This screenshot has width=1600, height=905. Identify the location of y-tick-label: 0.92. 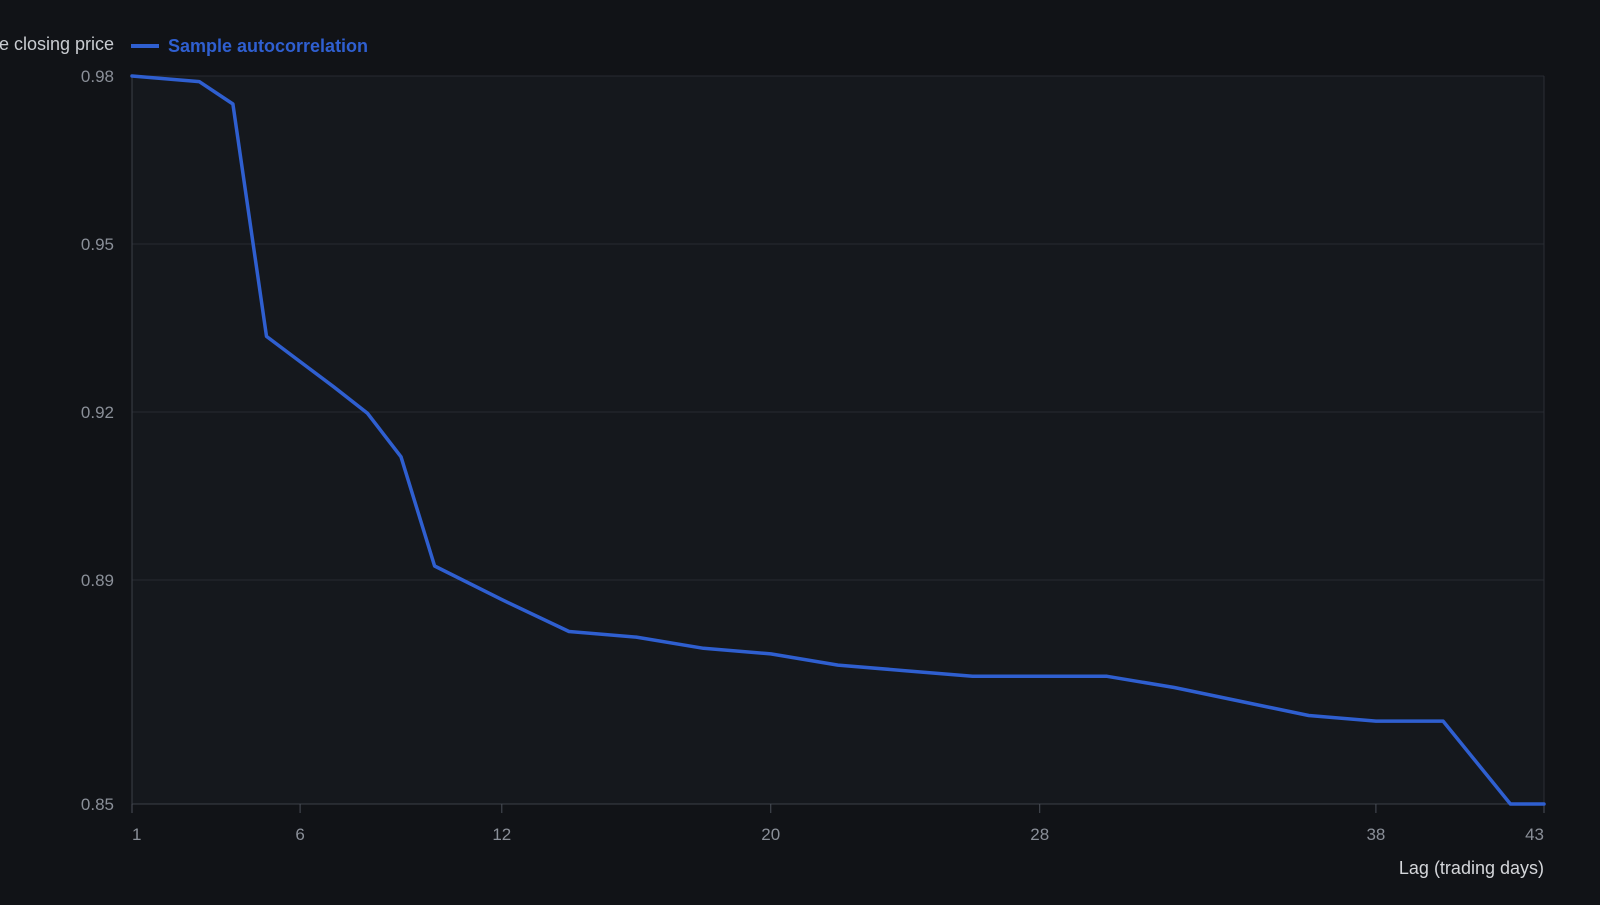
(97, 412).